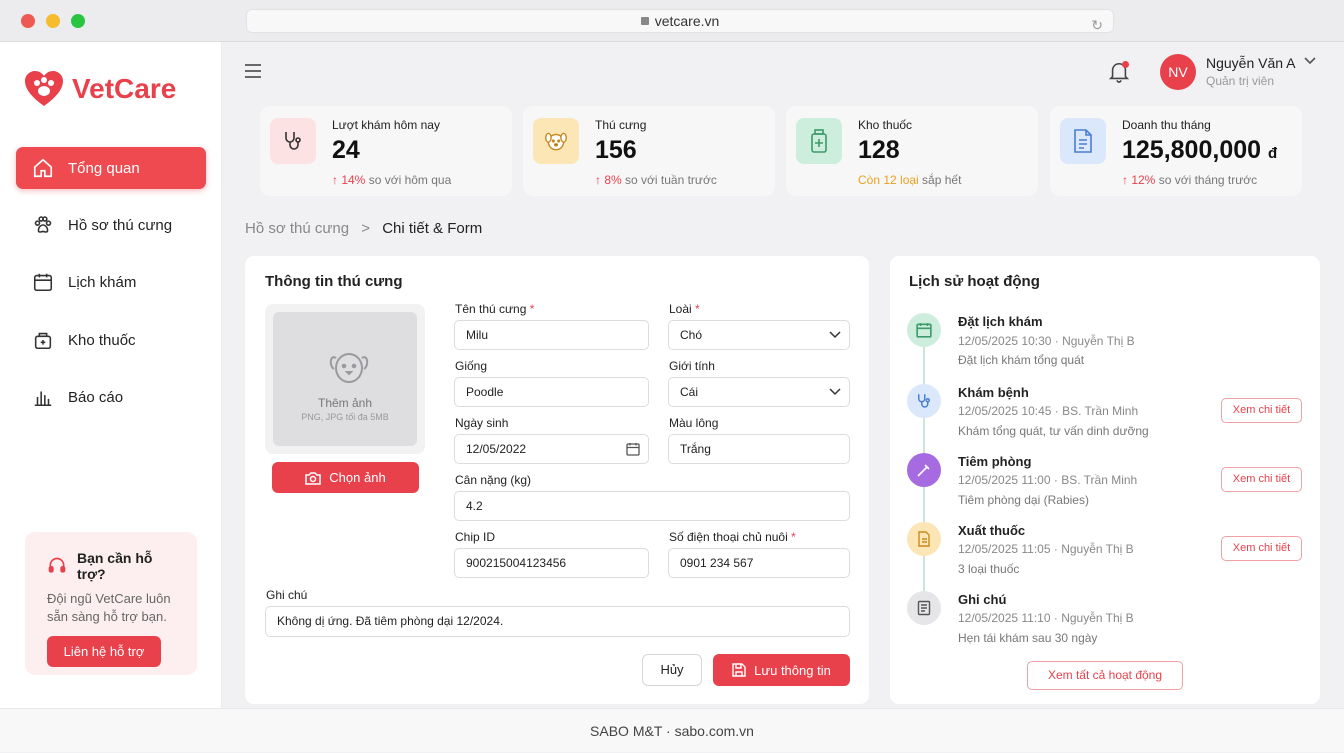  What do you see at coordinates (297, 228) in the screenshot?
I see `breadcrumb-parent: Hồ sơ thú cưng` at bounding box center [297, 228].